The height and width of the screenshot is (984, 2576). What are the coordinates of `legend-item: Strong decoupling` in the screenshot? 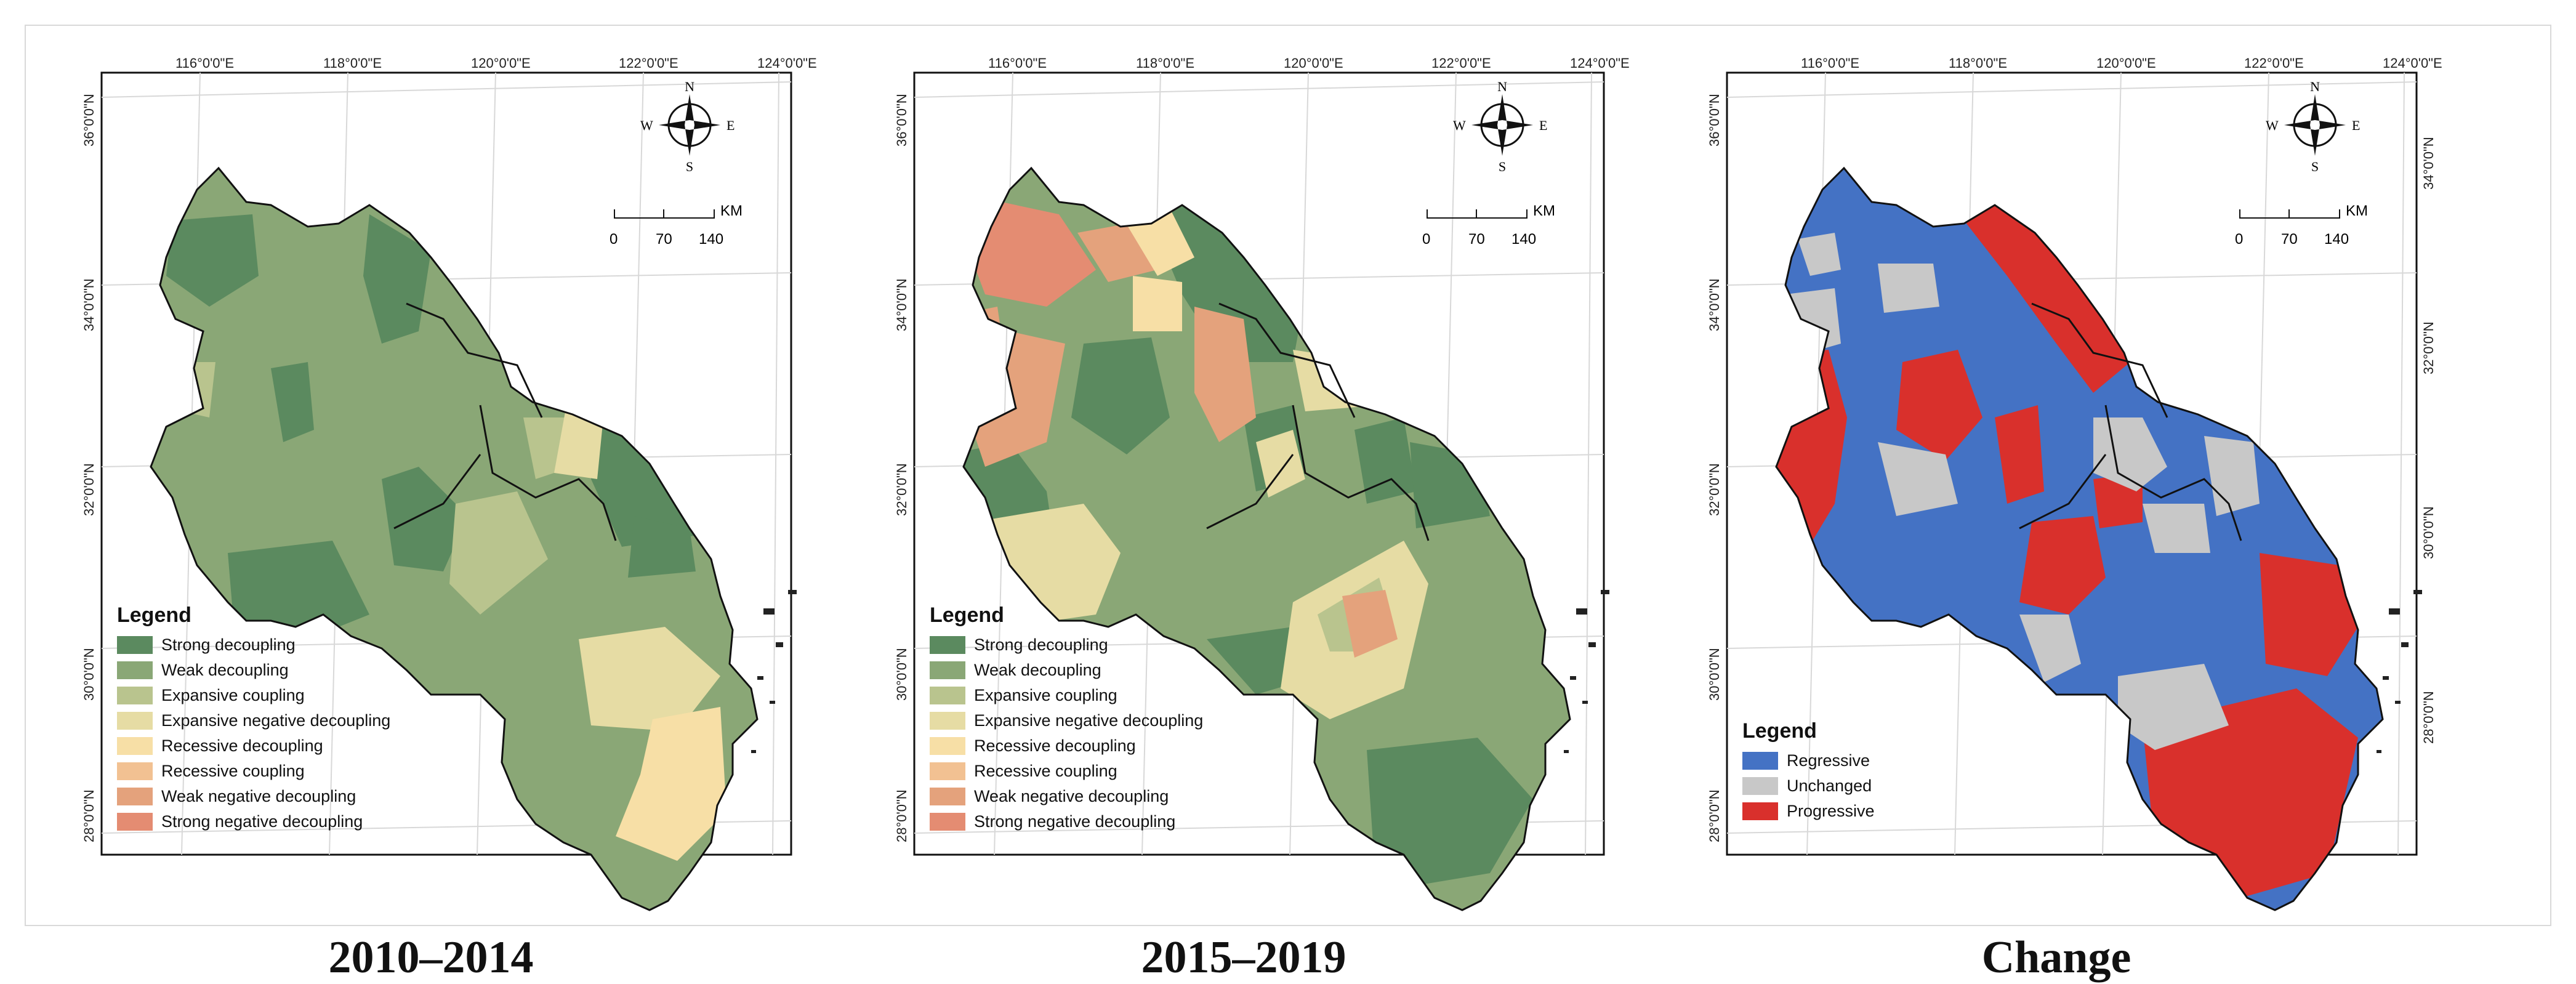 It's located at (253, 645).